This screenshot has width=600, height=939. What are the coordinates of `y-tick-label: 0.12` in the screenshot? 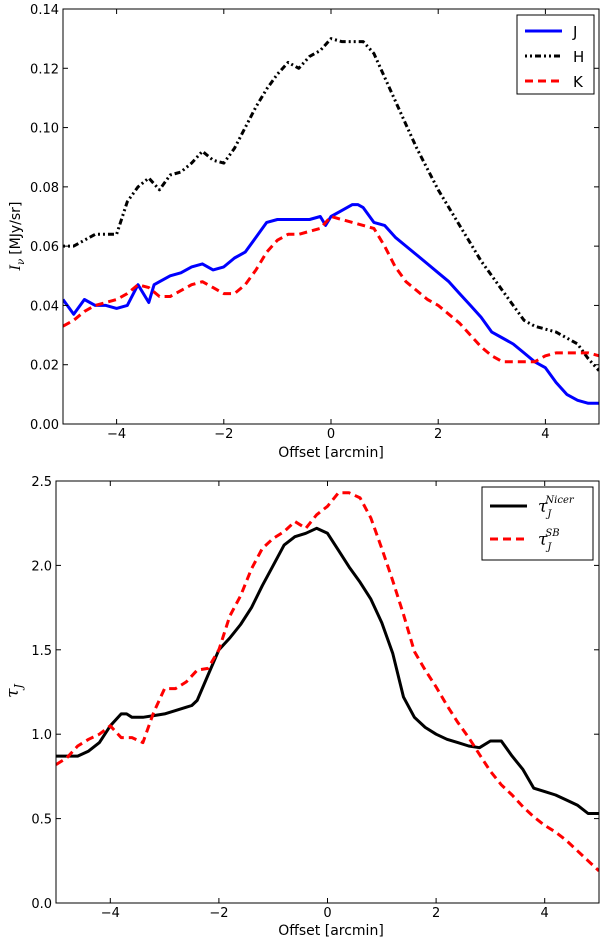 It's located at (44, 69).